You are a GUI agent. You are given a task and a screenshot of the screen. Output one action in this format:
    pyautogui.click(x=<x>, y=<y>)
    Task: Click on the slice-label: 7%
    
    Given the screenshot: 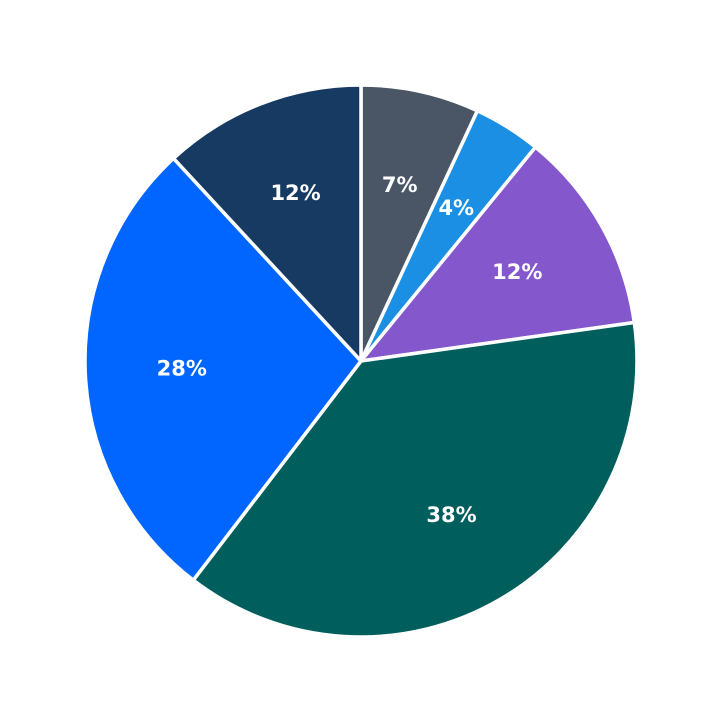 What is the action you would take?
    pyautogui.click(x=400, y=185)
    